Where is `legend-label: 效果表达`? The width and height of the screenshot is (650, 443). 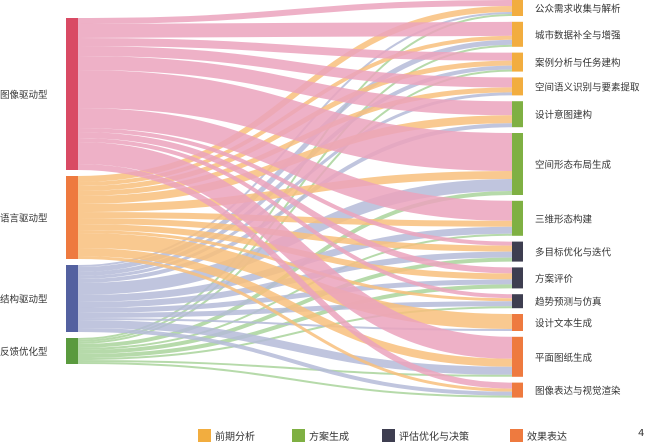 legend-label: 效果表达 is located at coordinates (547, 437).